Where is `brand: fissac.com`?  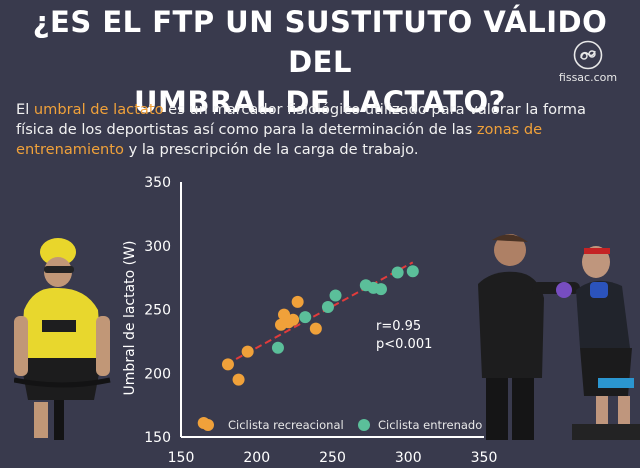
brand: fissac.com is located at coordinates (588, 62).